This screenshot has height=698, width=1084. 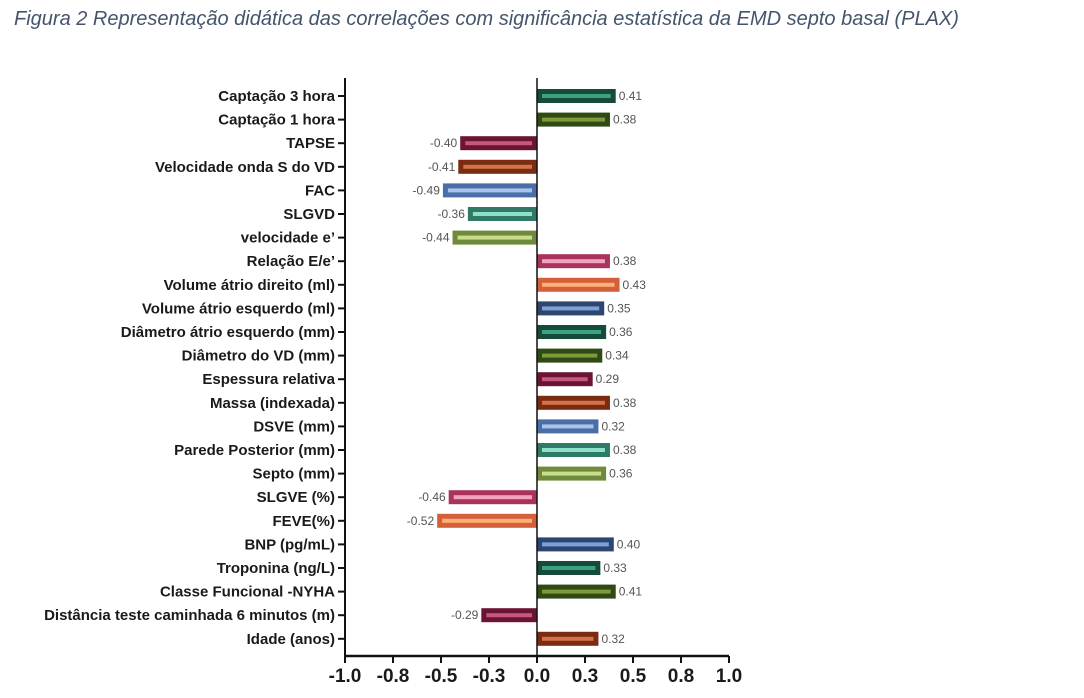 I want to click on x-tick-label: 0.3, so click(x=585, y=676).